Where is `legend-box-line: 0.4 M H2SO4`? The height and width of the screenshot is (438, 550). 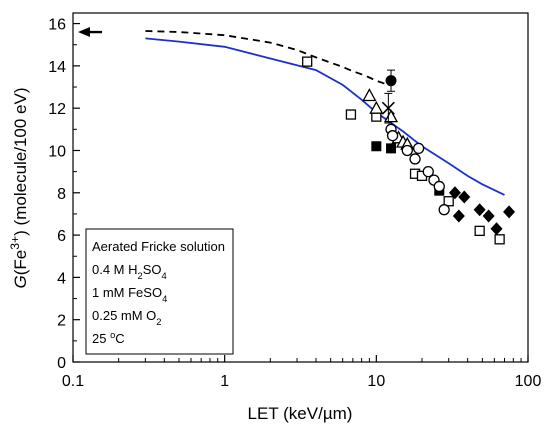 legend-box-line: 0.4 M H2SO4 is located at coordinates (129, 271).